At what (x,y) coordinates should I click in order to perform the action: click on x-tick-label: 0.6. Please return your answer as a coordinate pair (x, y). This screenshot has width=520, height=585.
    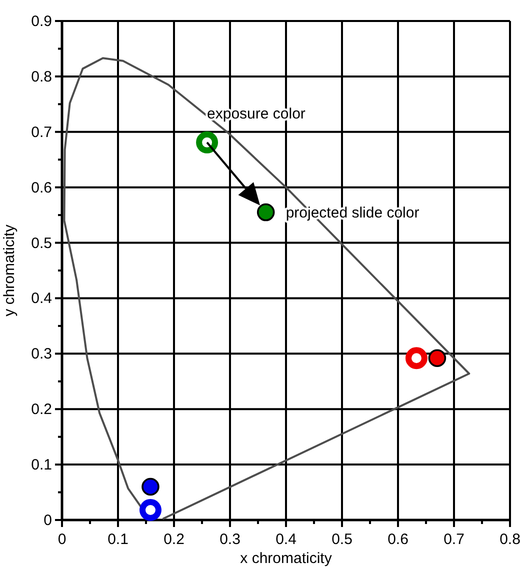
    Looking at the image, I should click on (398, 539).